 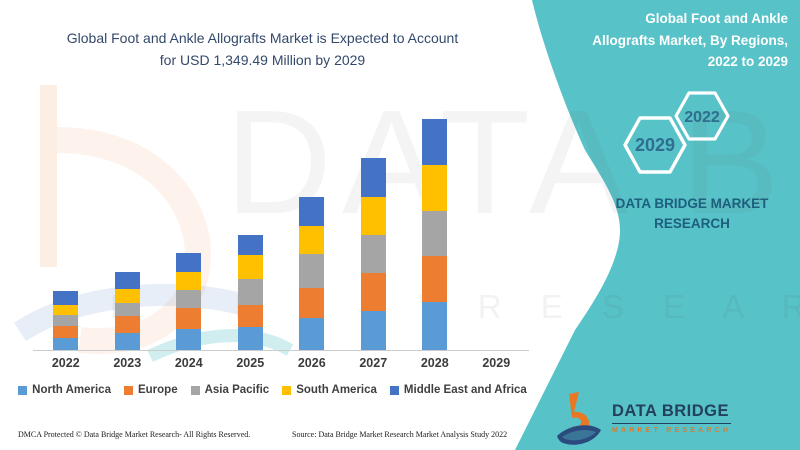 I want to click on legend-item-north-america: North America, so click(x=64, y=390).